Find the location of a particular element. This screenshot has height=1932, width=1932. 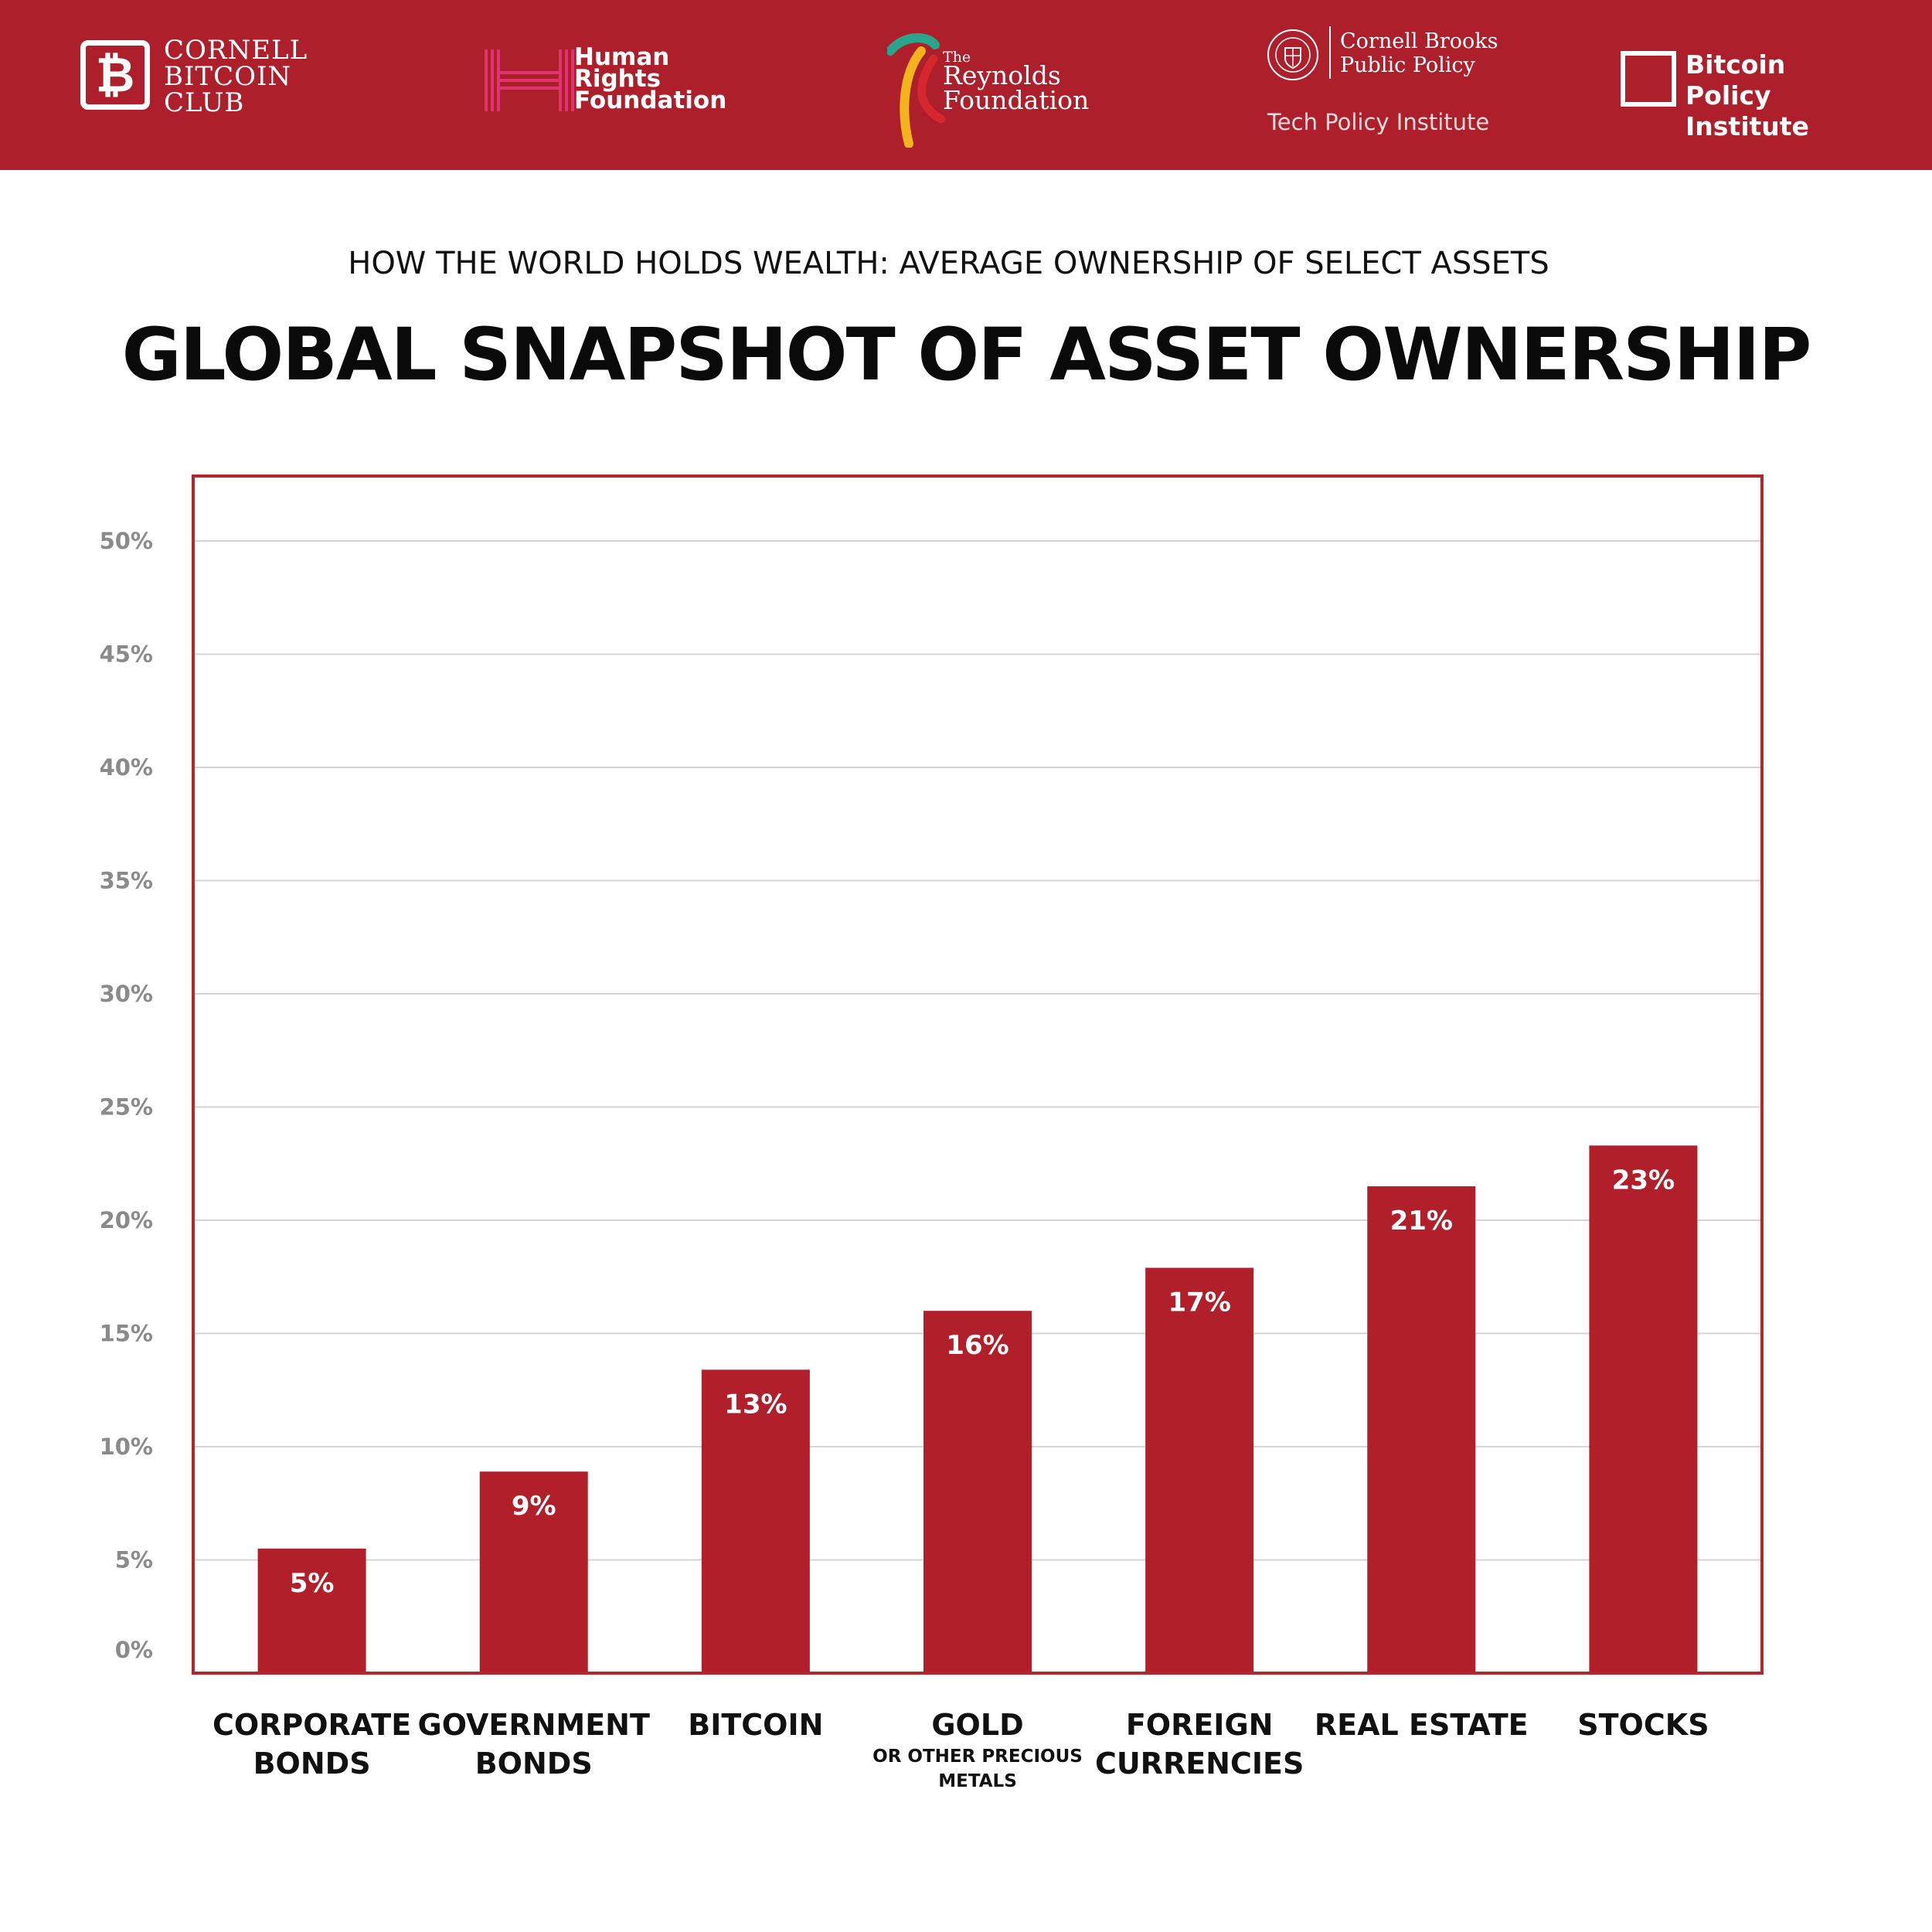

logo-line: Cornell Brooks is located at coordinates (1419, 41).